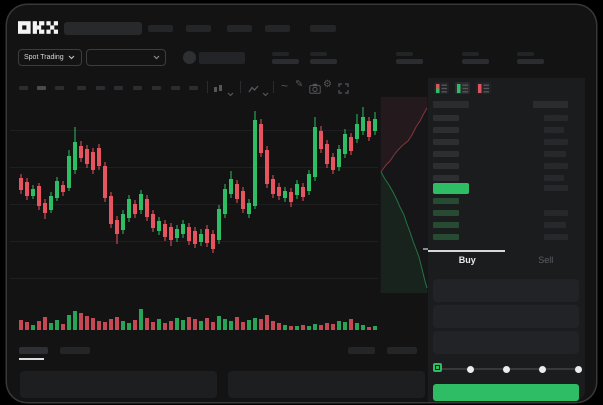 Image resolution: width=603 pixels, height=405 pixels. What do you see at coordinates (462, 88) in the screenshot?
I see `orderbook-bids-icon` at bounding box center [462, 88].